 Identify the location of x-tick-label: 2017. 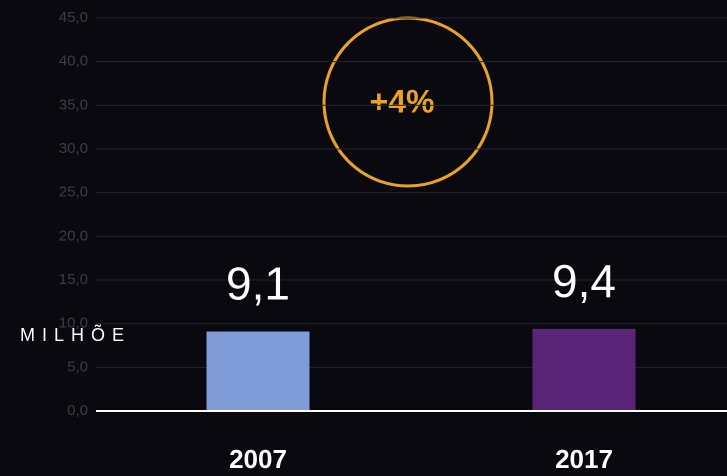
(584, 459).